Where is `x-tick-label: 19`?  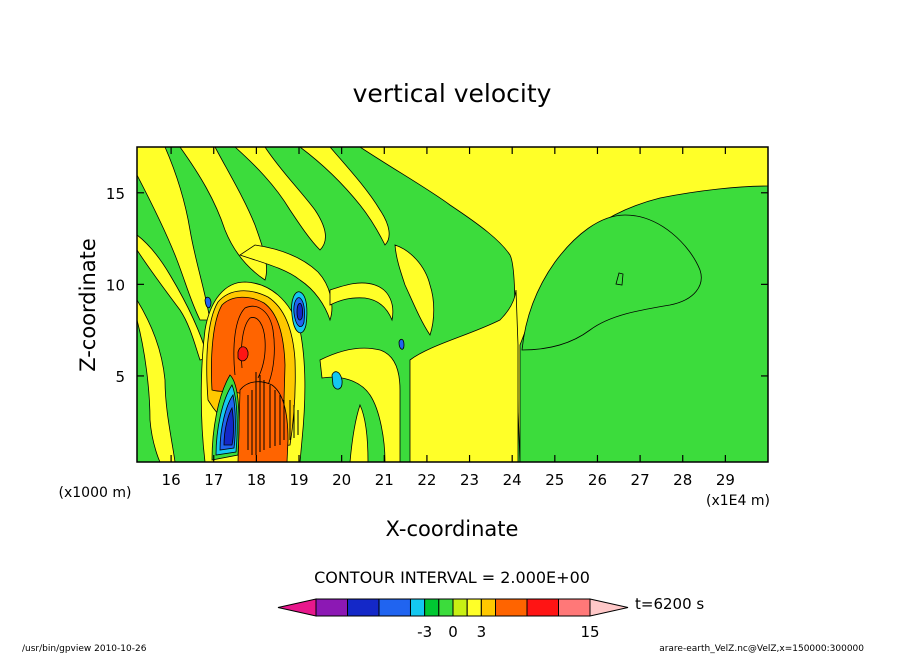 x-tick-label: 19 is located at coordinates (298, 480).